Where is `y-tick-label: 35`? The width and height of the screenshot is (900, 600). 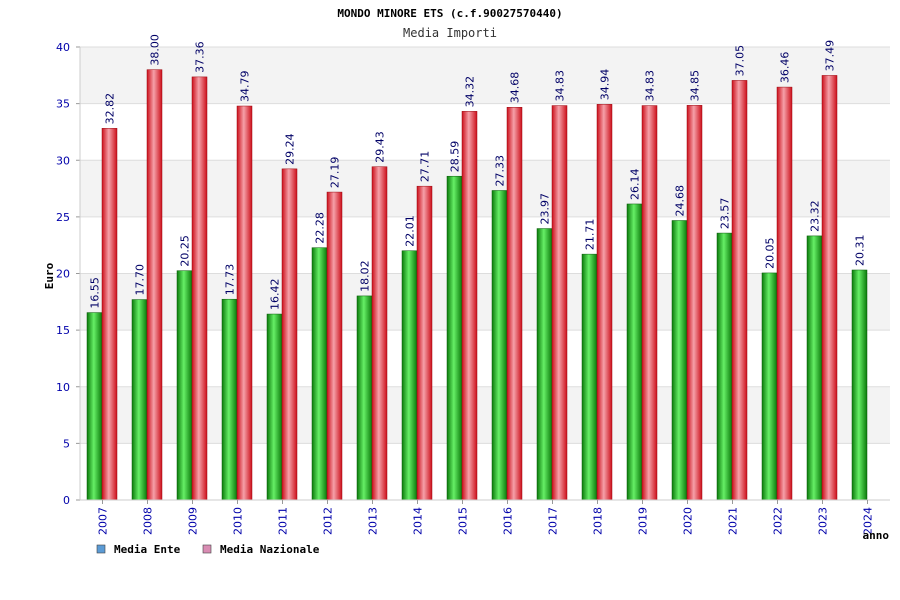 y-tick-label: 35 is located at coordinates (63, 104).